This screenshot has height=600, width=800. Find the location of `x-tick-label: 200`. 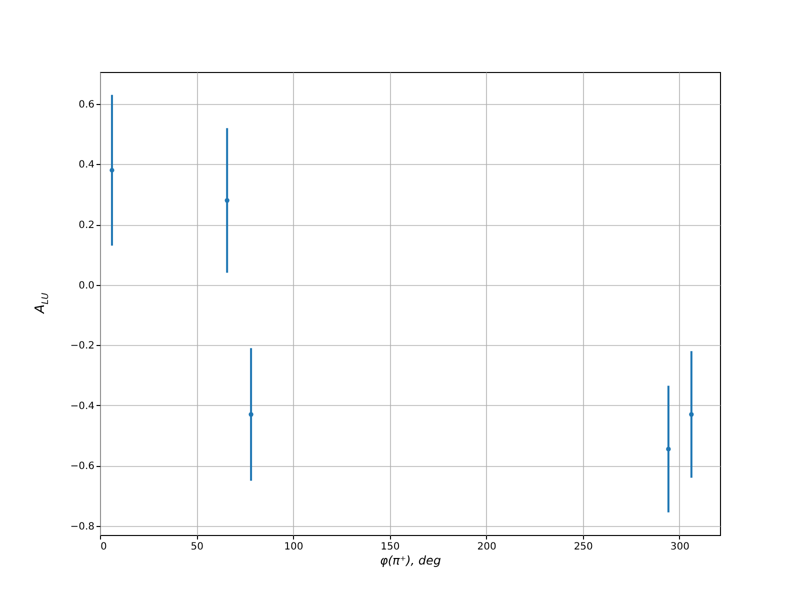

x-tick-label: 200 is located at coordinates (486, 547).